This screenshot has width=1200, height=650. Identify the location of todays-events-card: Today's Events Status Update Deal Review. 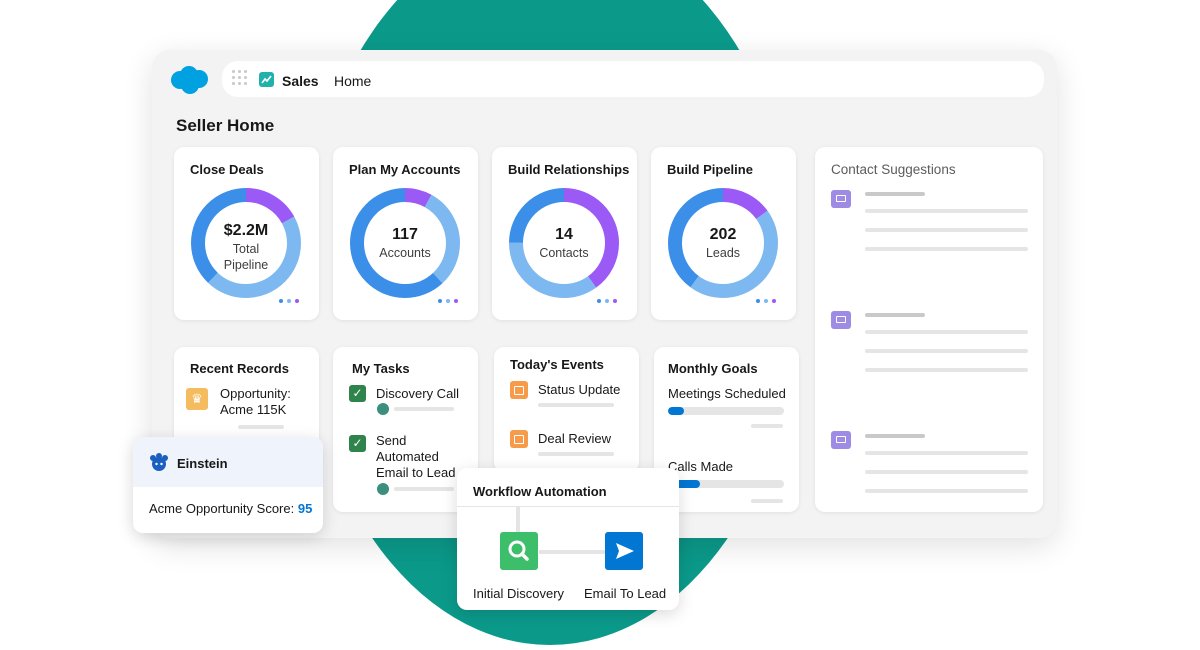
(566, 409).